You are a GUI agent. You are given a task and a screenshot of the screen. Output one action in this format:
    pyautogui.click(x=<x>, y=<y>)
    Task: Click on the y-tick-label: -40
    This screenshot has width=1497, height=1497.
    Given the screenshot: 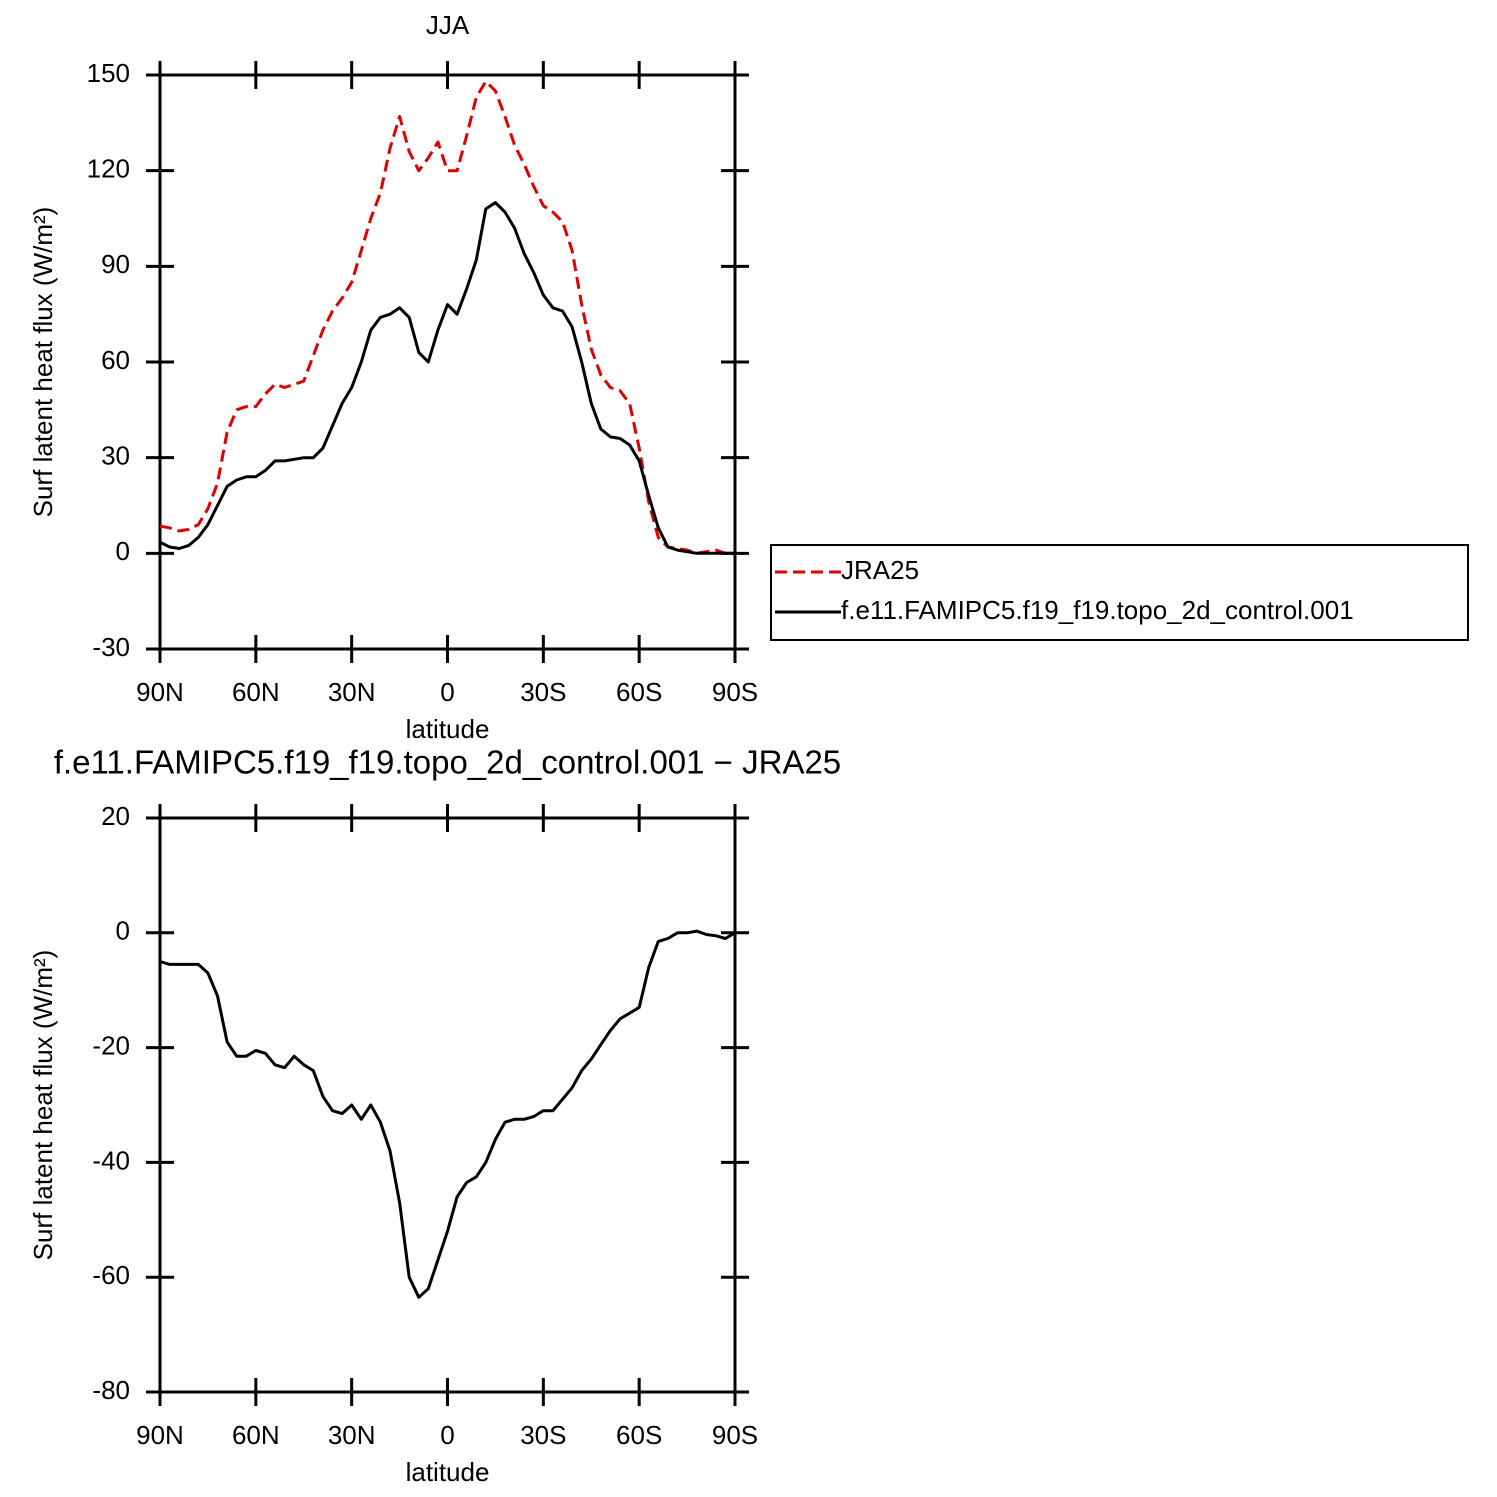 What is the action you would take?
    pyautogui.click(x=111, y=1160)
    